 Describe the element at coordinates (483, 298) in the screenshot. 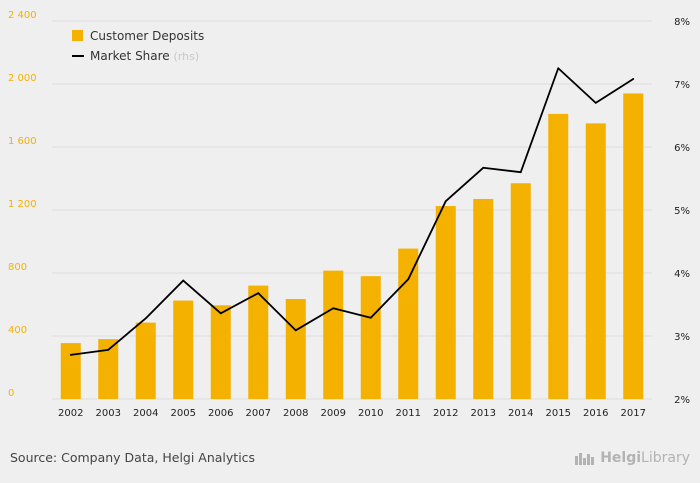

I see `bar-customer-deposits-2013` at that location.